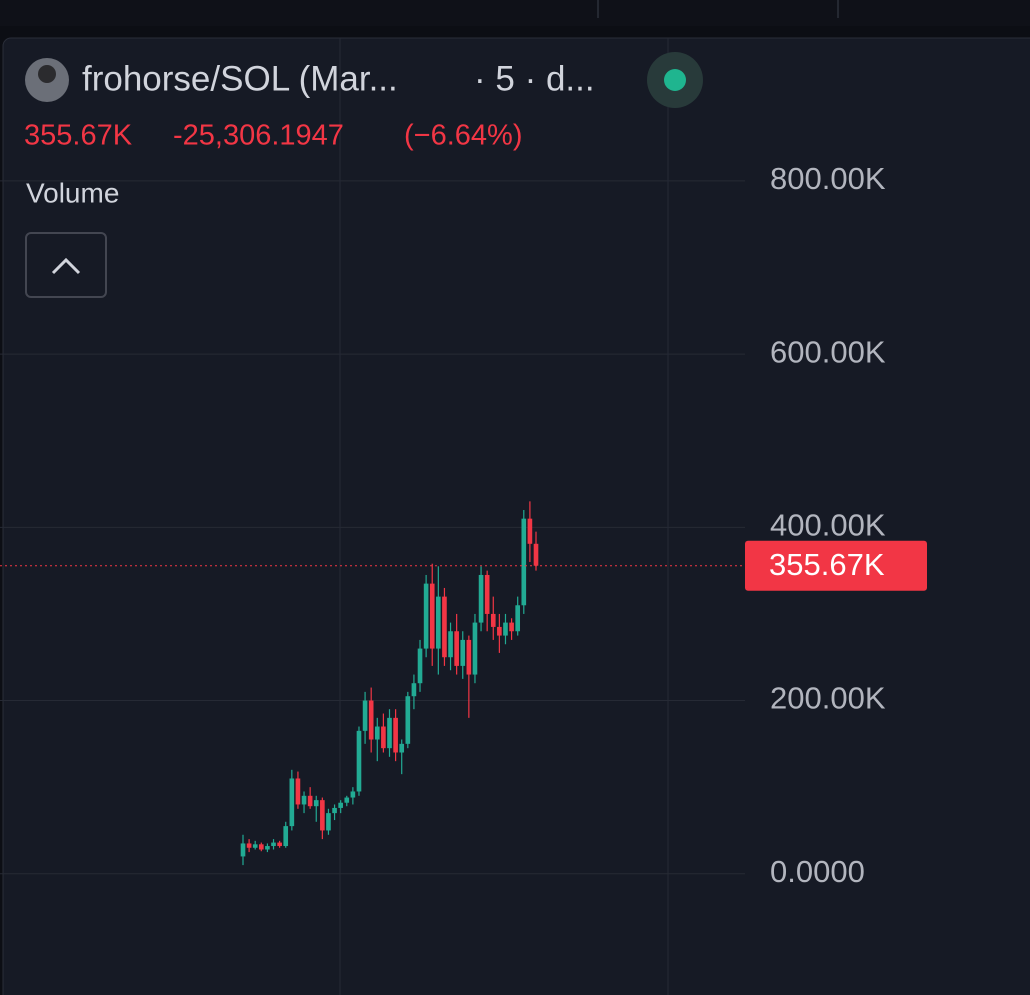  Describe the element at coordinates (828, 698) in the screenshot. I see `y-tick-label: 200.00K` at that location.